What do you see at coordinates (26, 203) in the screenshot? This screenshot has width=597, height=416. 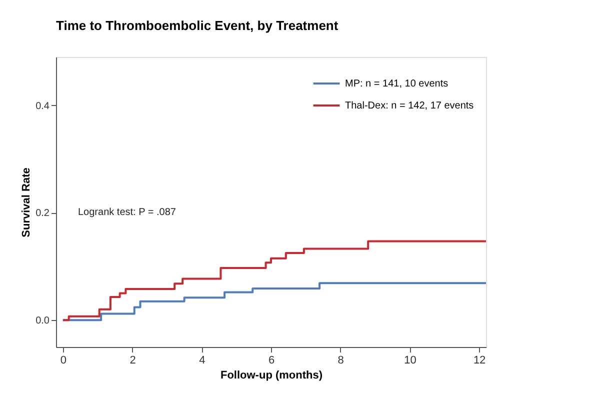 I see `y-axis-title: Survival Rate` at bounding box center [26, 203].